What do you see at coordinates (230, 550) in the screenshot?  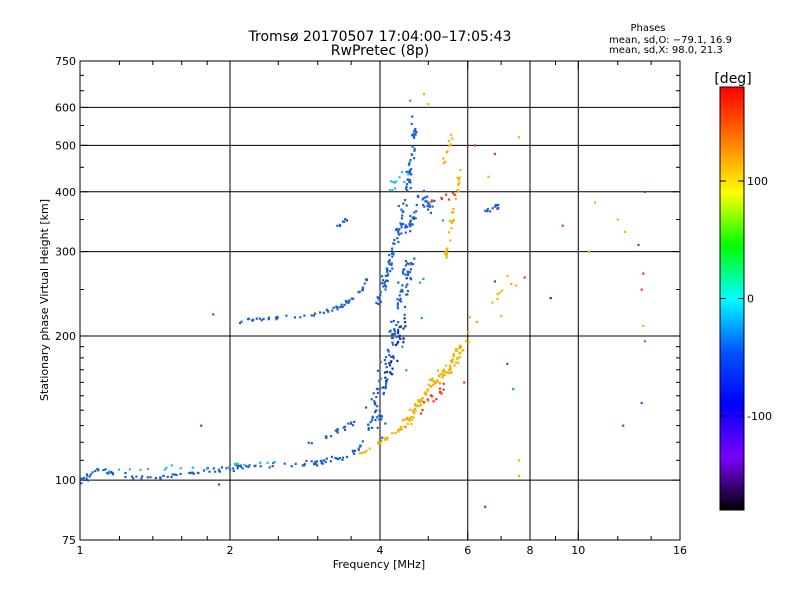 I see `x-tick-label: 2` at bounding box center [230, 550].